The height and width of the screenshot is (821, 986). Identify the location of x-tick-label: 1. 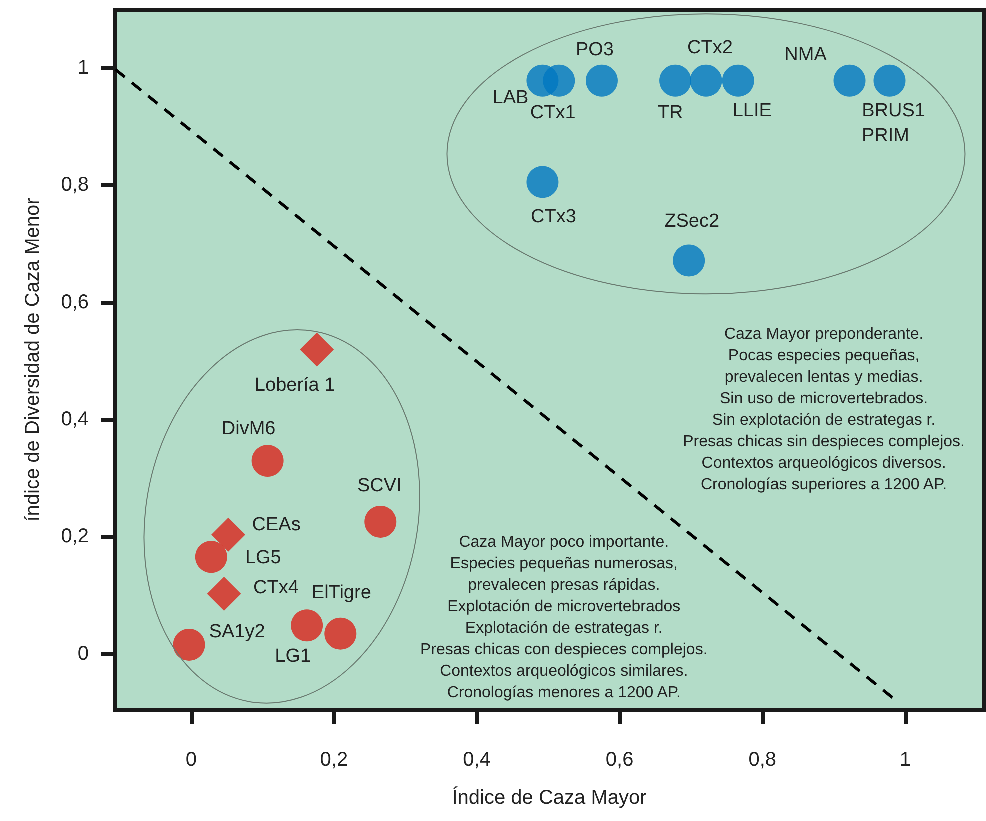
(906, 760).